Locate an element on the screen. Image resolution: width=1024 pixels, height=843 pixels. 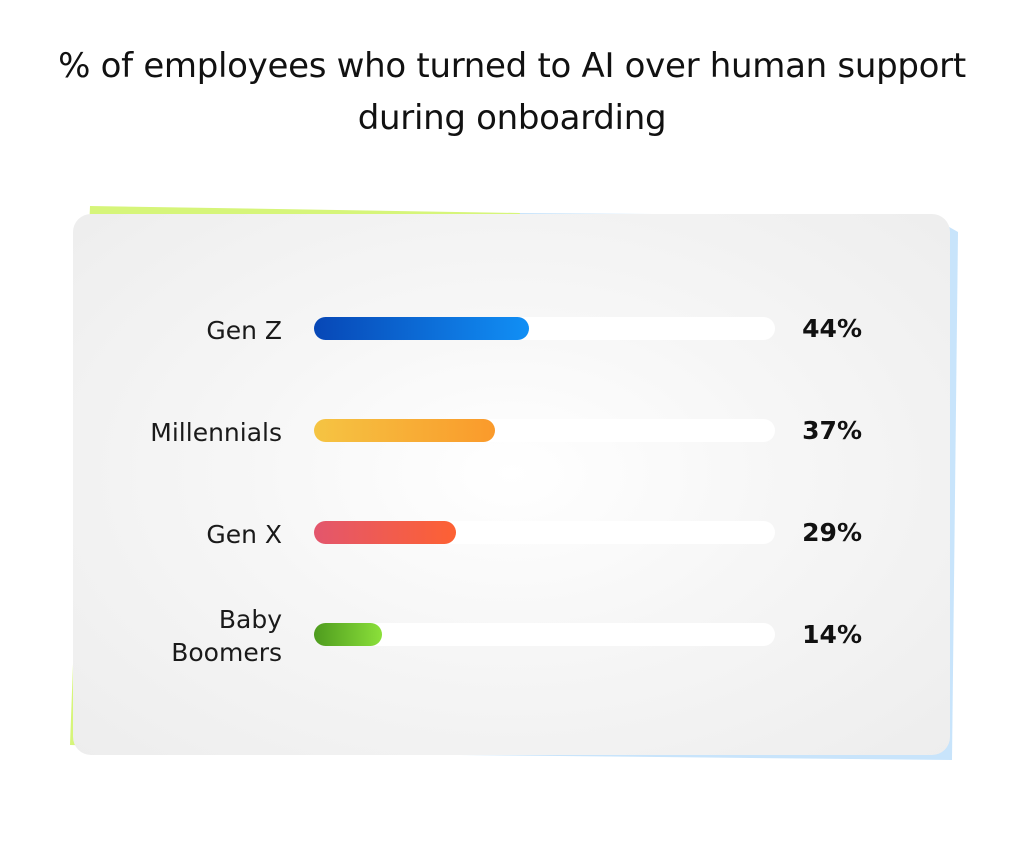
bar-gen-x is located at coordinates (385, 532).